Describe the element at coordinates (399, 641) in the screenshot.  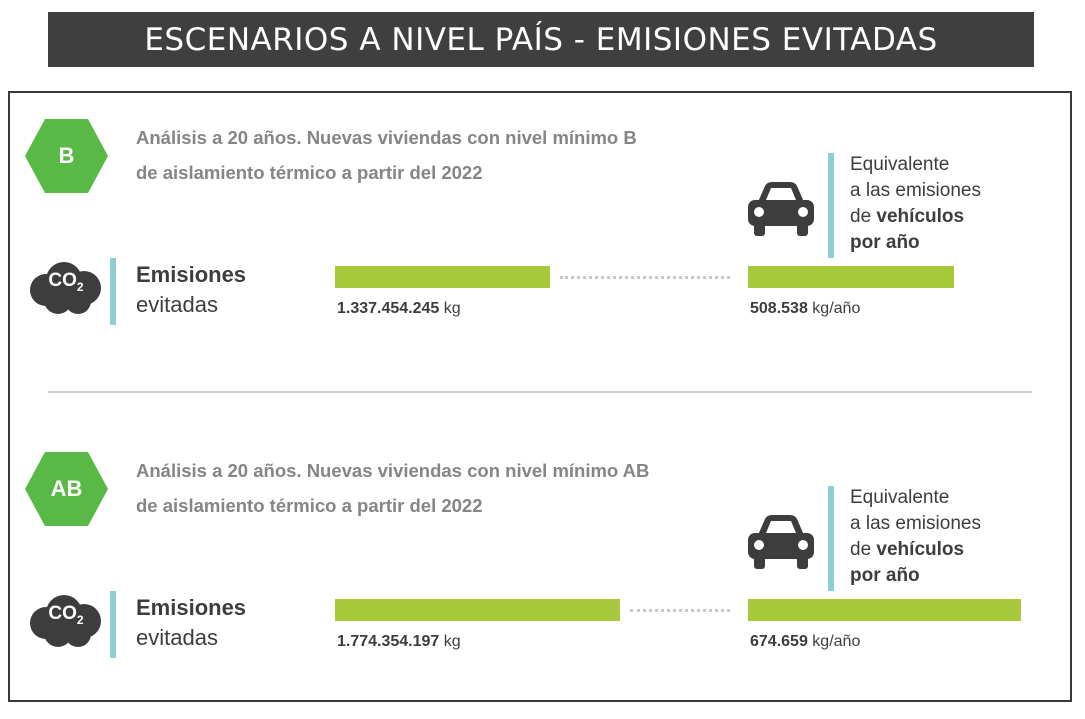
I see `avoided-emissions-value: 1.774.354.197 kg` at that location.